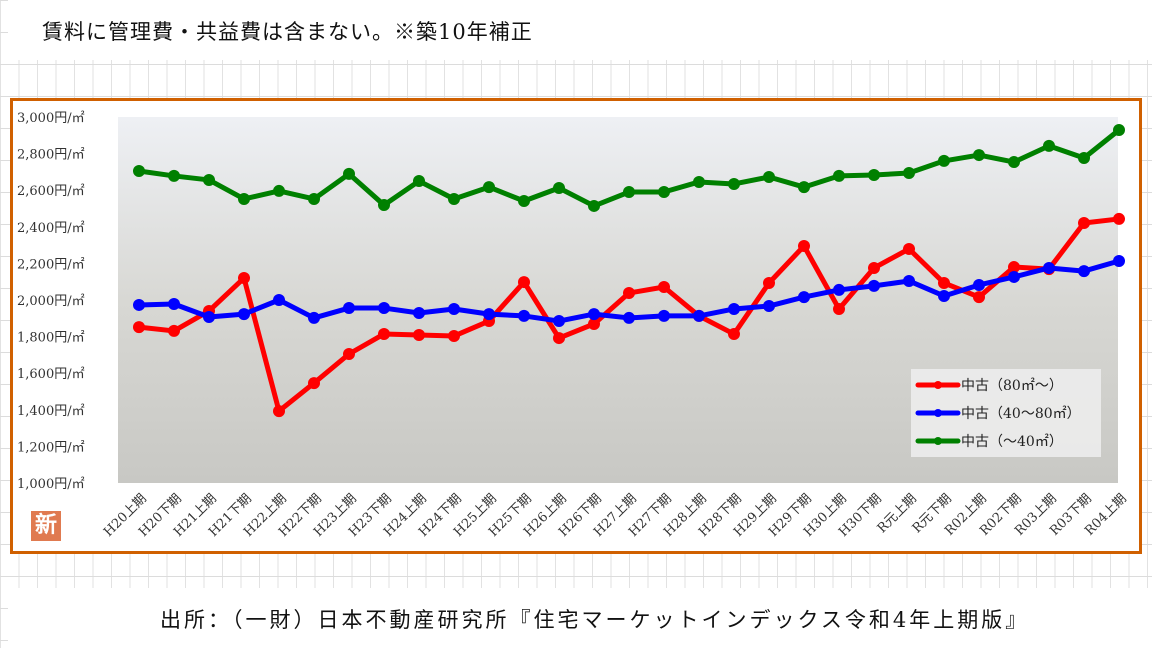  What do you see at coordinates (580, 30) in the screenshot?
I see `title-row` at bounding box center [580, 30].